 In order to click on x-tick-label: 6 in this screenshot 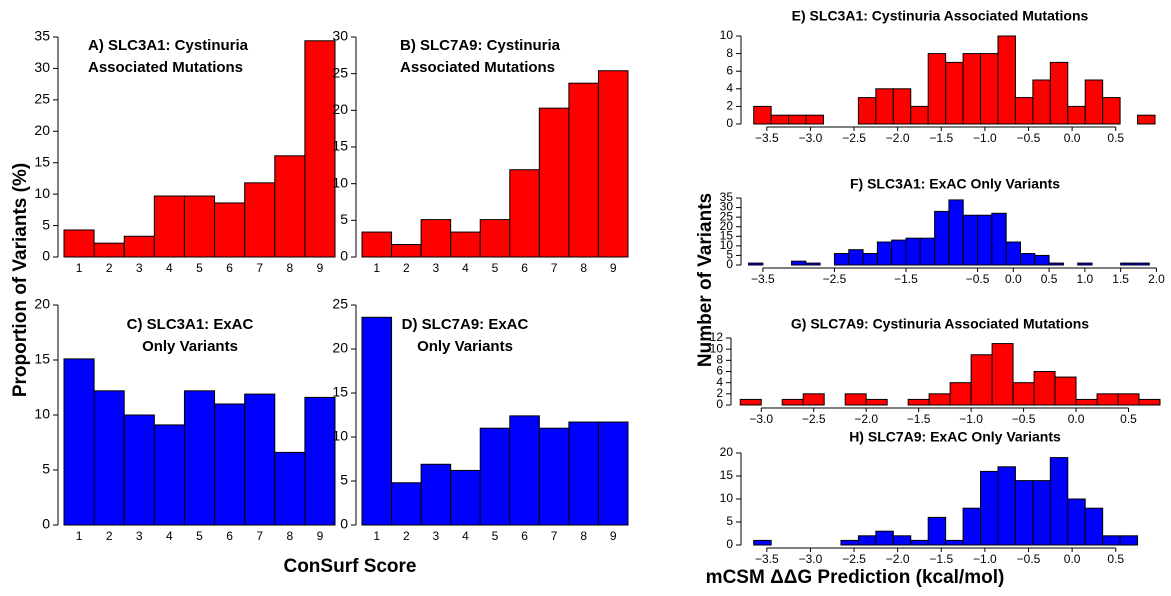, I will do `click(229, 268)`.